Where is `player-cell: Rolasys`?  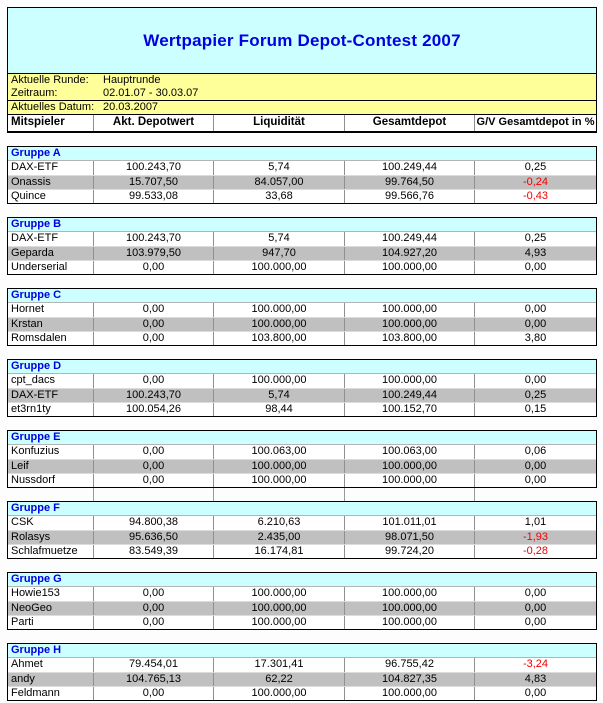 player-cell: Rolasys is located at coordinates (31, 537).